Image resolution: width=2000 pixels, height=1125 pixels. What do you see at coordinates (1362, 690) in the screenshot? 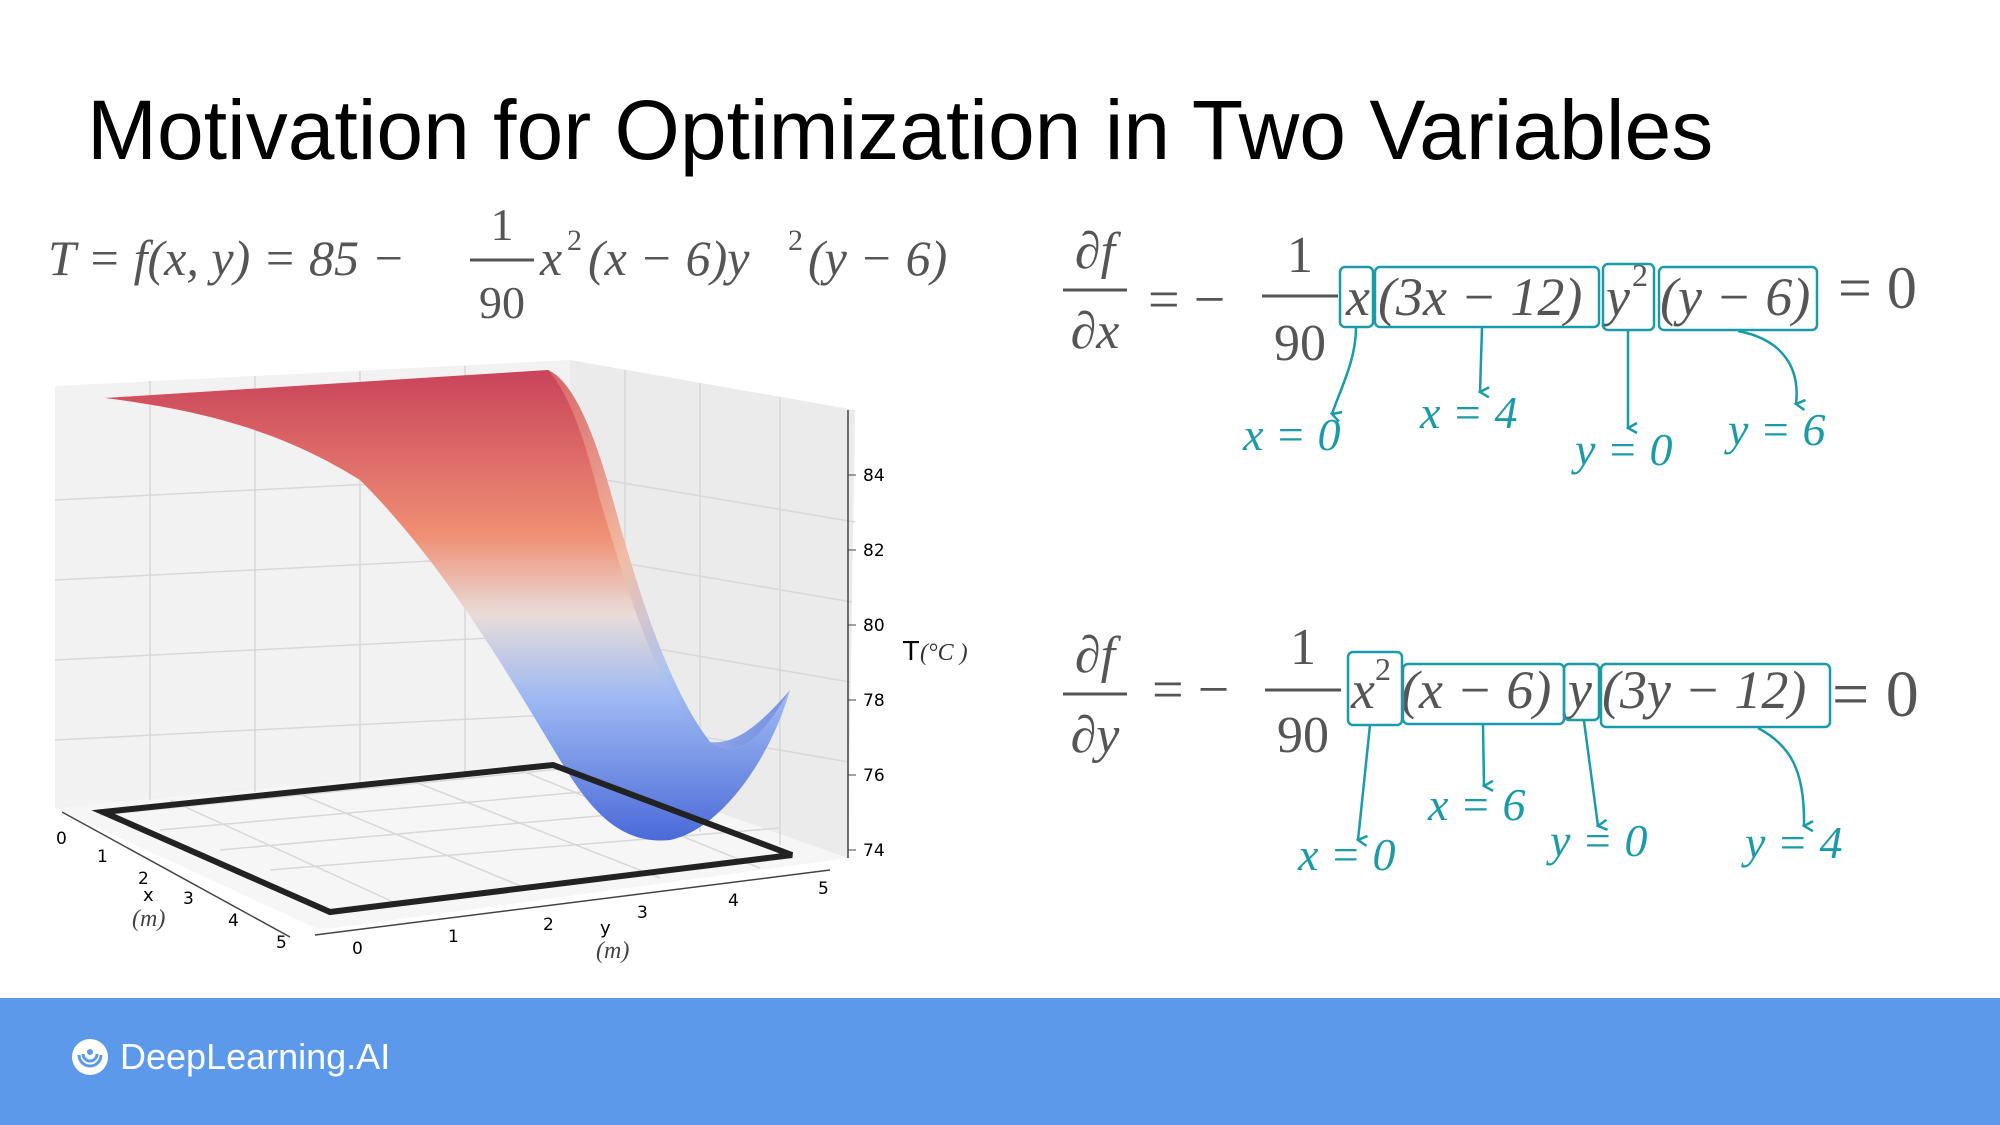
I see `partial-y-factor-1: x` at bounding box center [1362, 690].